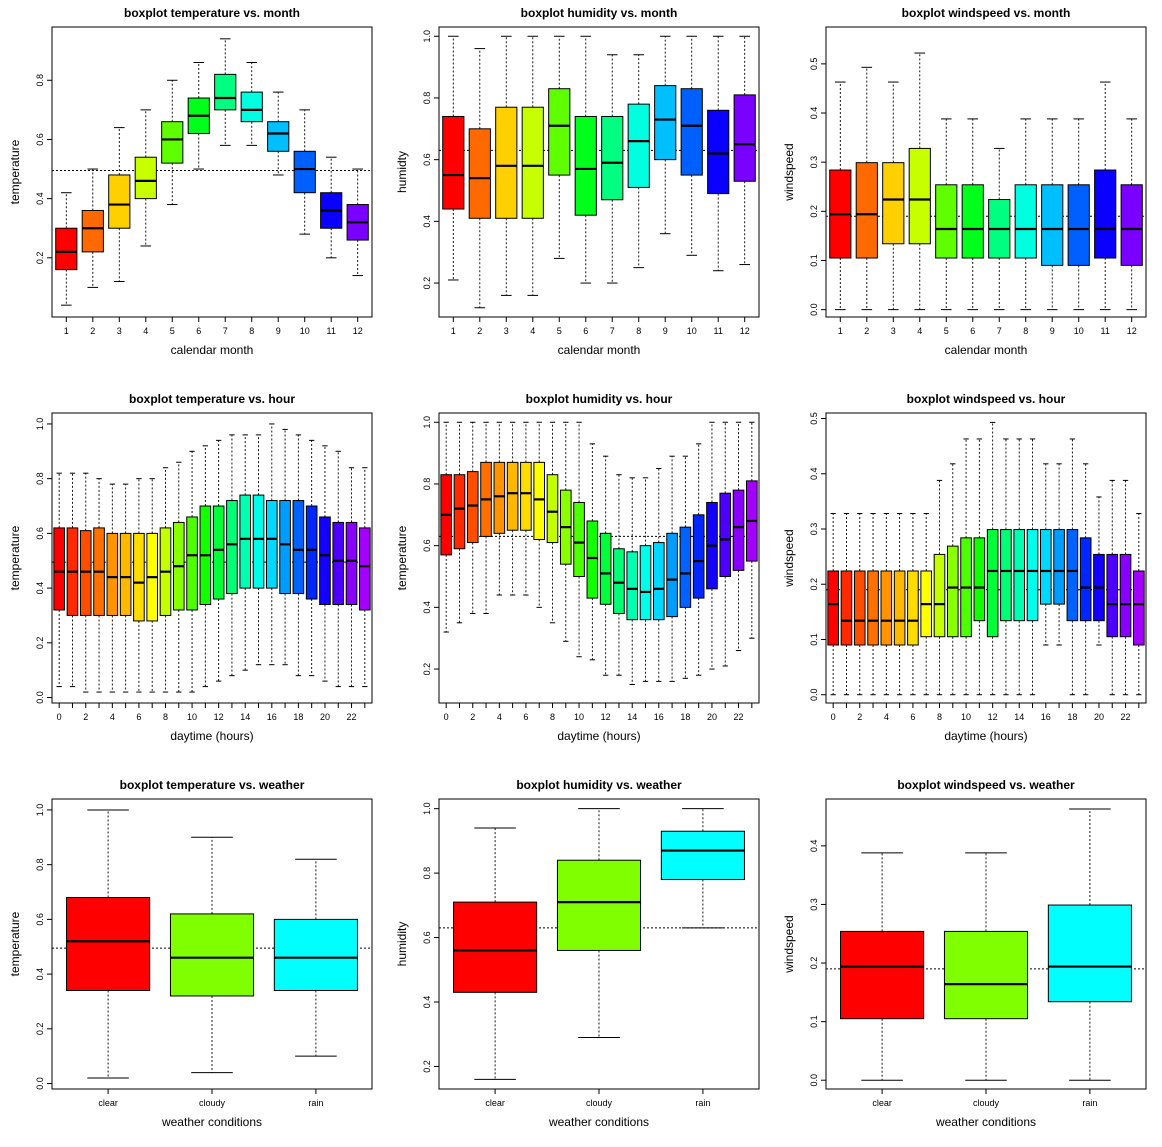 The width and height of the screenshot is (1162, 1147). What do you see at coordinates (108, 1103) in the screenshot?
I see `x-tick-label: clear` at bounding box center [108, 1103].